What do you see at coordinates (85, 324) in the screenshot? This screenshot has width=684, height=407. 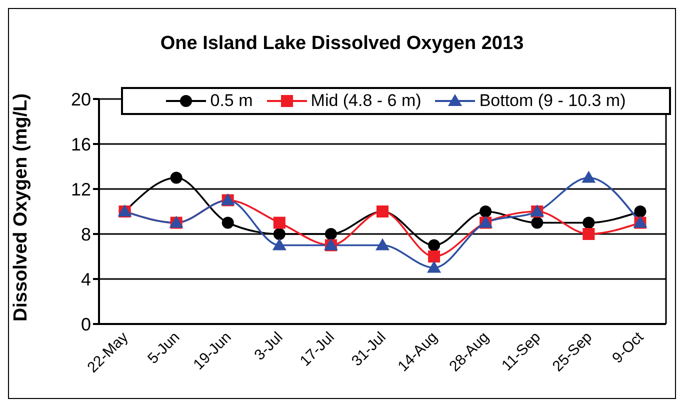 I see `y-tick-label: 0` at bounding box center [85, 324].